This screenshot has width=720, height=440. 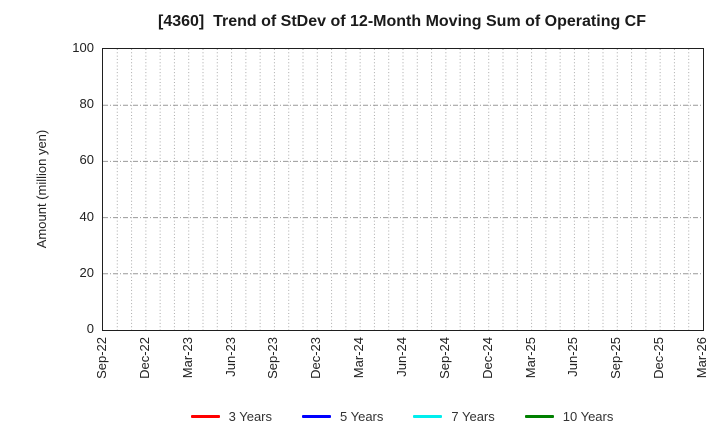 I want to click on legend-item: 5 Years, so click(x=342, y=416).